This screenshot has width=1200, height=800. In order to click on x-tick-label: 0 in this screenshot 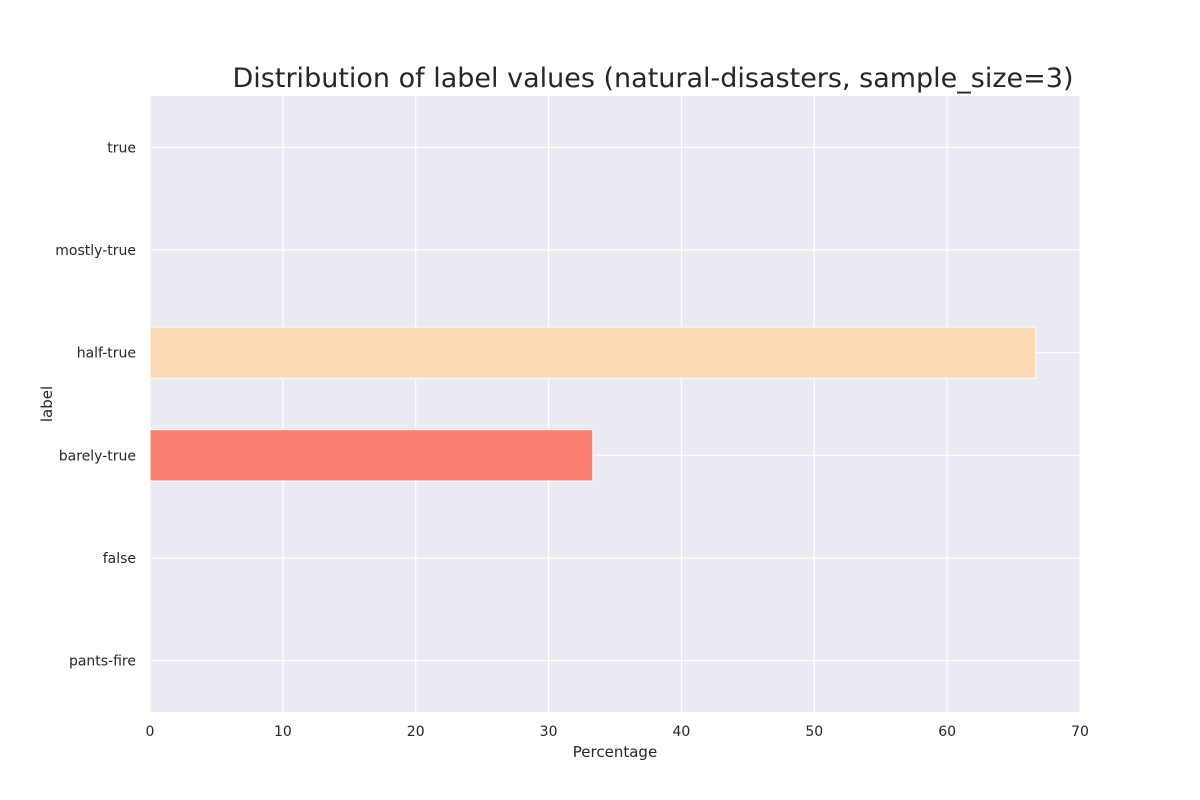, I will do `click(150, 732)`.